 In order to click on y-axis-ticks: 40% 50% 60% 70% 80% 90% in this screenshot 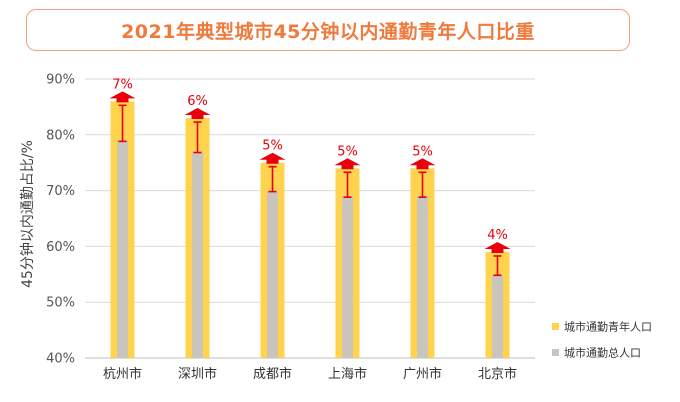, I will do `click(60, 220)`.